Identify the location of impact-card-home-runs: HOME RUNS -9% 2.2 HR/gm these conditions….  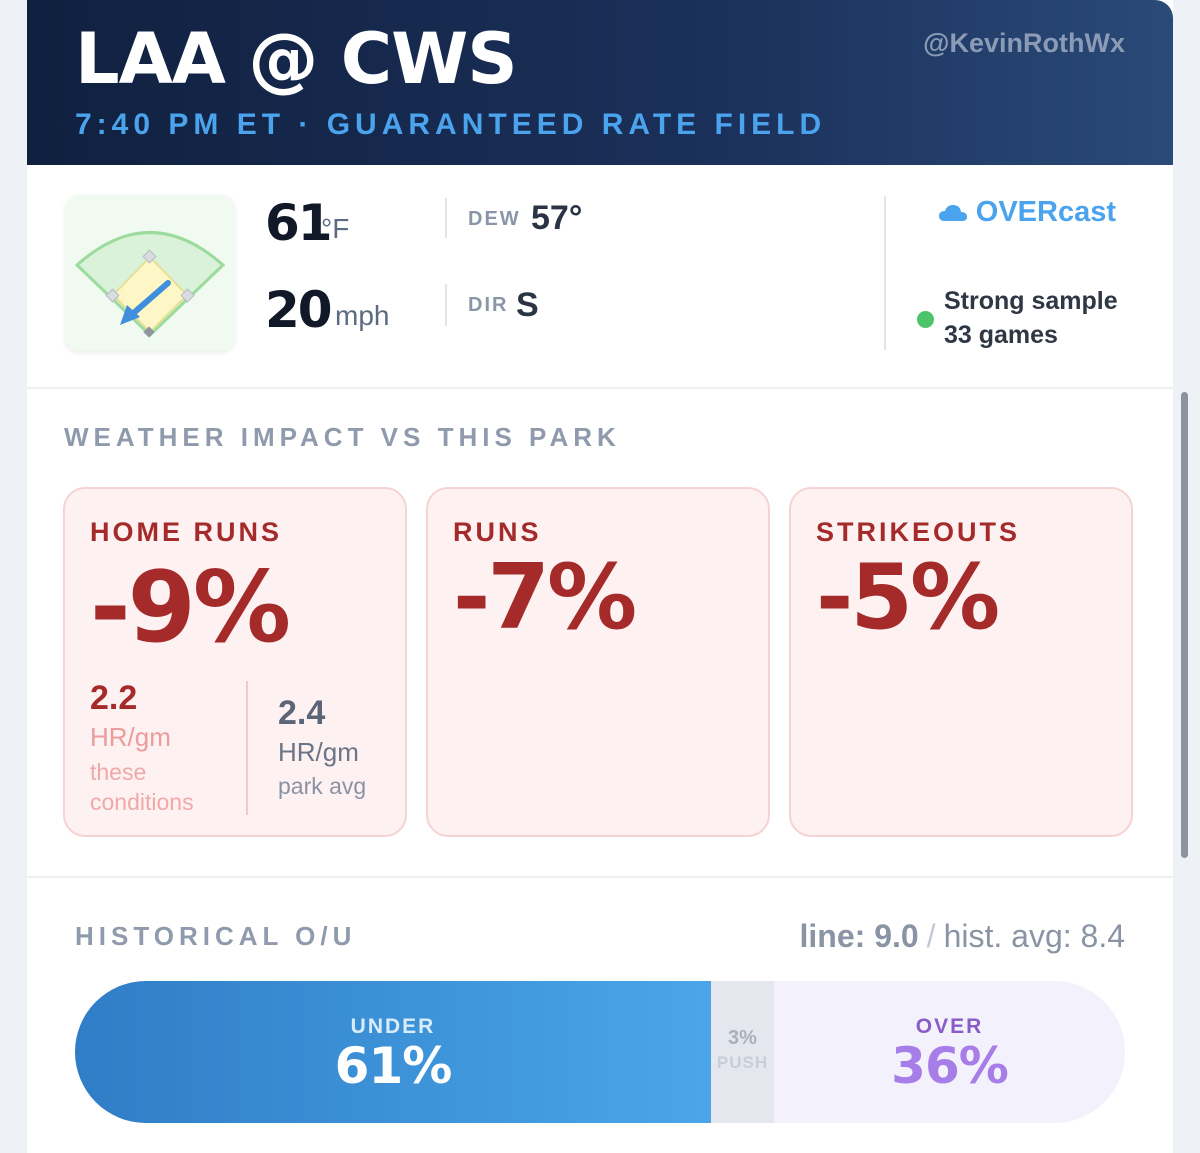
(235, 662).